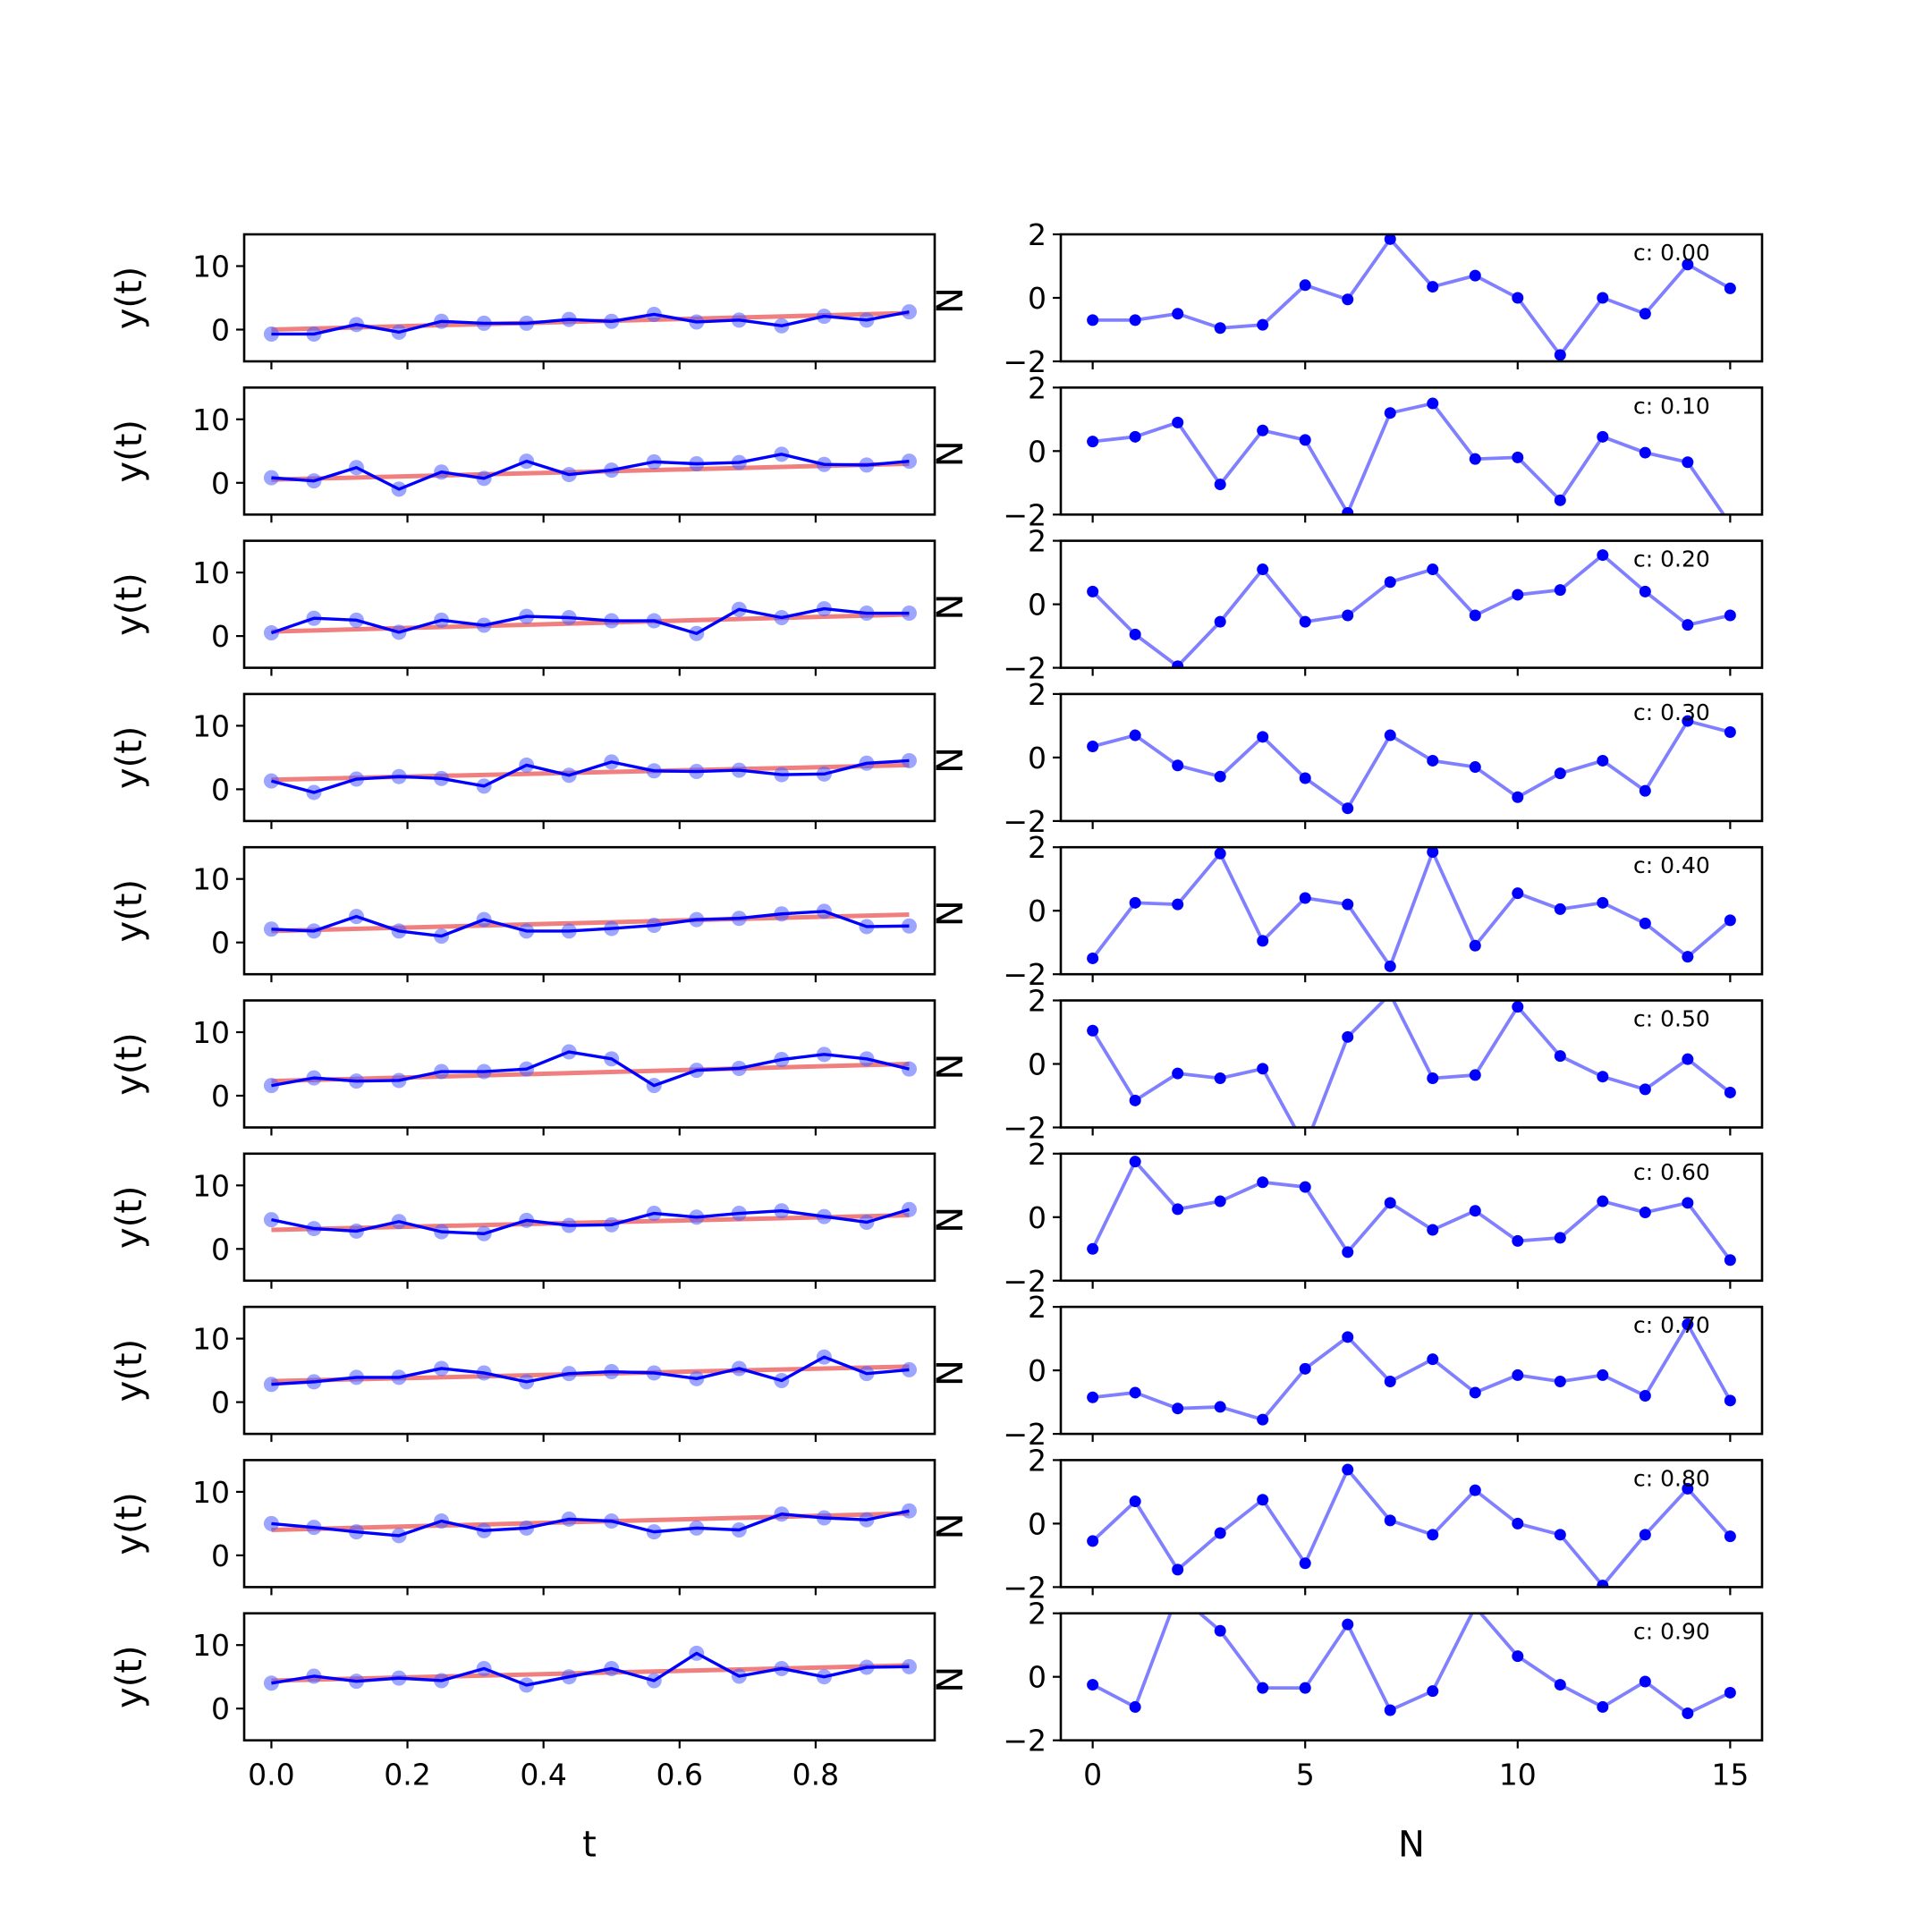 The width and height of the screenshot is (1932, 1932). What do you see at coordinates (1347, 451) in the screenshot?
I see `right-panel-1: −2 0 2 Nc: 0.10` at bounding box center [1347, 451].